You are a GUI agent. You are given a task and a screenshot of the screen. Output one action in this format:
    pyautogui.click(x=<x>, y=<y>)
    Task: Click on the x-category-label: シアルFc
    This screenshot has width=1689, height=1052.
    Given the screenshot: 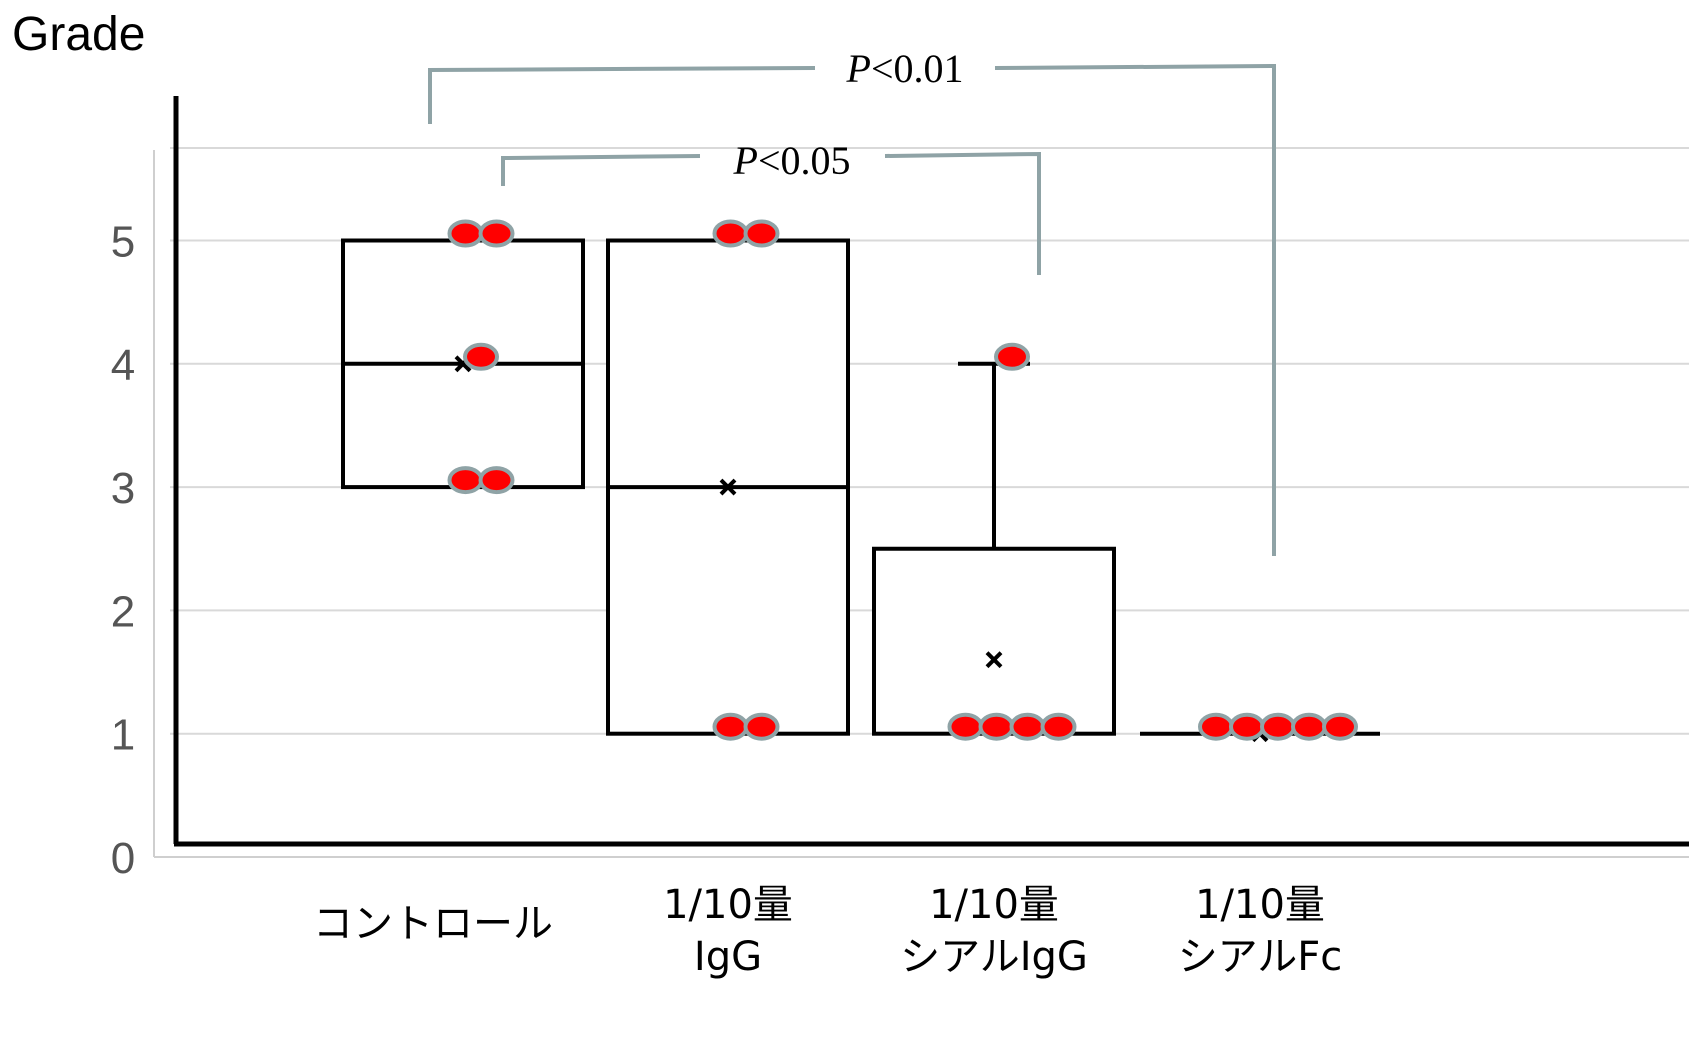 What is the action you would take?
    pyautogui.click(x=1260, y=957)
    